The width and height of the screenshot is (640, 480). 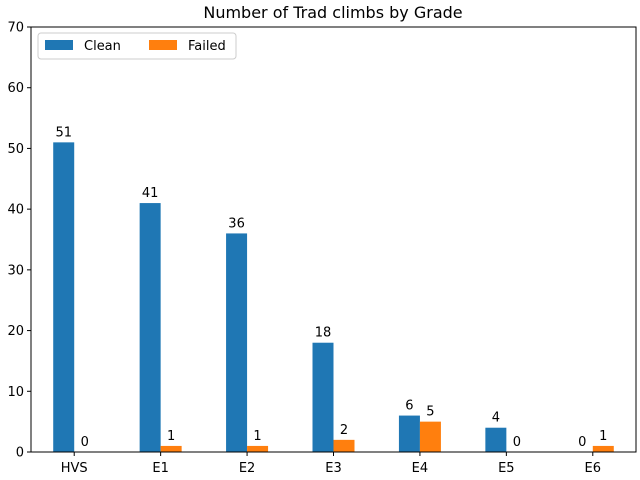 I want to click on data-label-failed: 2, so click(x=344, y=430).